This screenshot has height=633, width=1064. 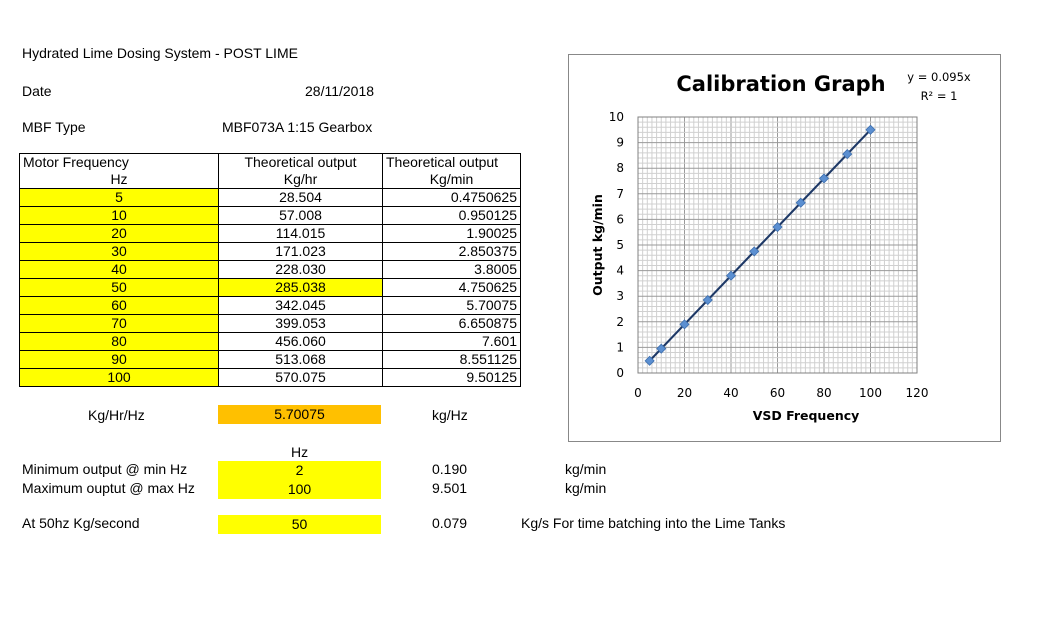 I want to click on per-second-label: At 50hz Kg/second, so click(x=81, y=523).